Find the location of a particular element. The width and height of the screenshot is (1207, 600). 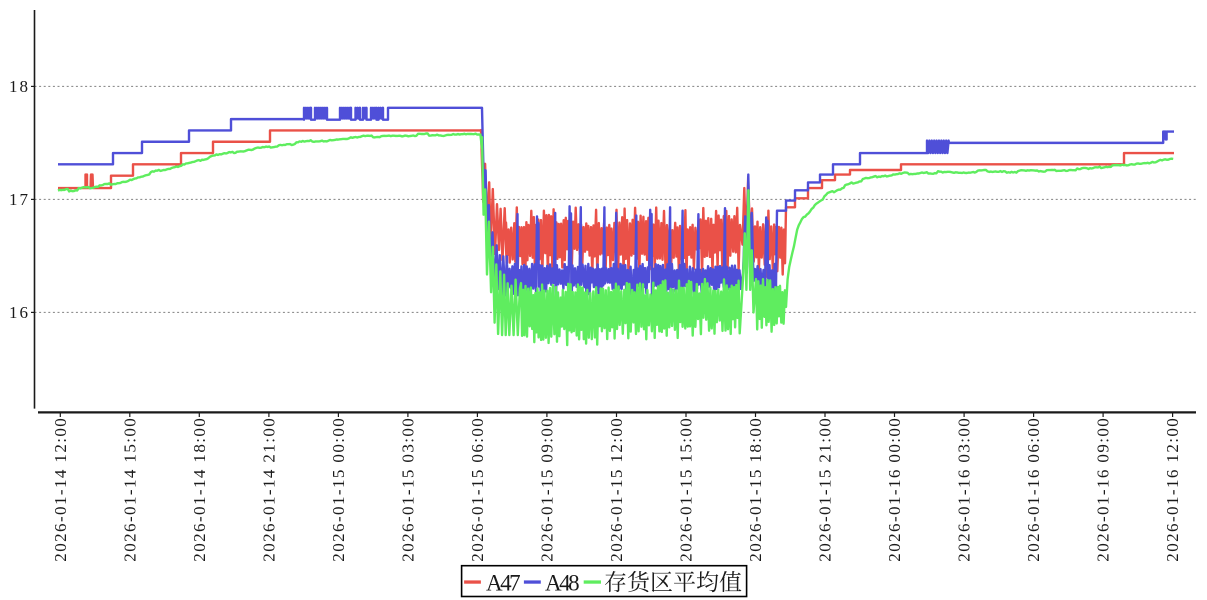

svg-text: 2026-01-15 09:00 is located at coordinates (547, 490).